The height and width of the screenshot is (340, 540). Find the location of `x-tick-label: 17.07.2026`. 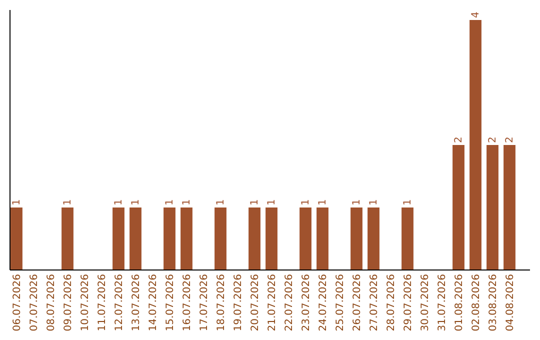

x-tick-label: 17.07.2026 is located at coordinates (204, 303).